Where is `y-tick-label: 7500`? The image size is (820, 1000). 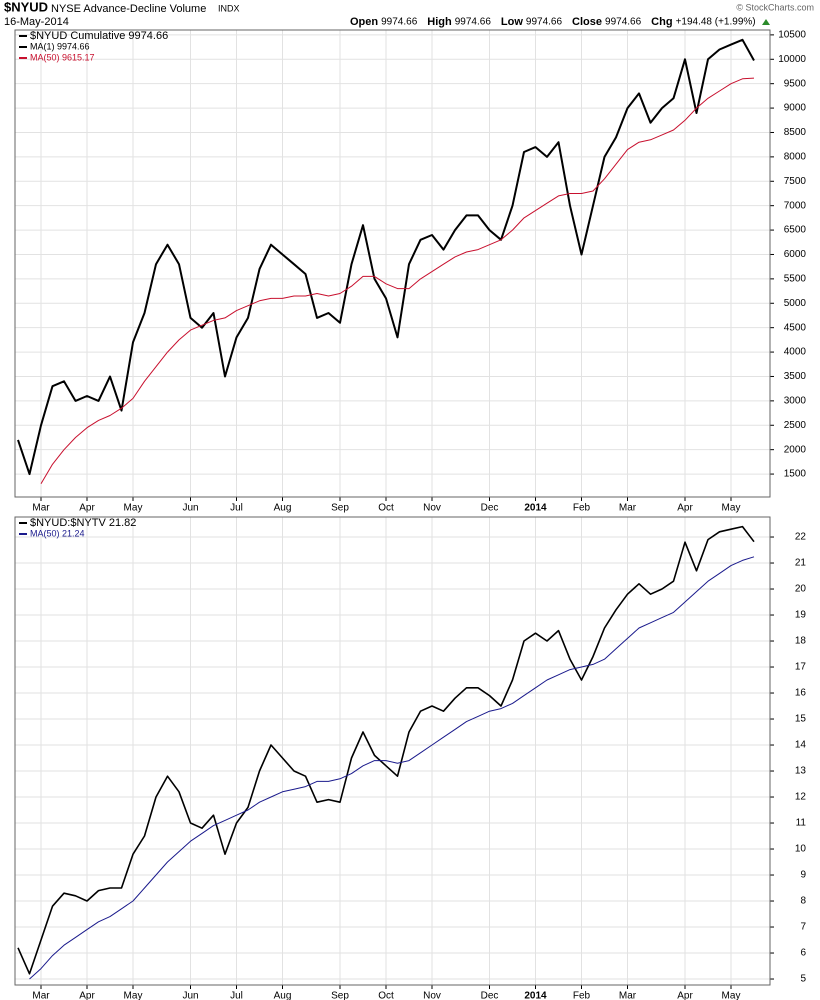 y-tick-label: 7500 is located at coordinates (795, 181).